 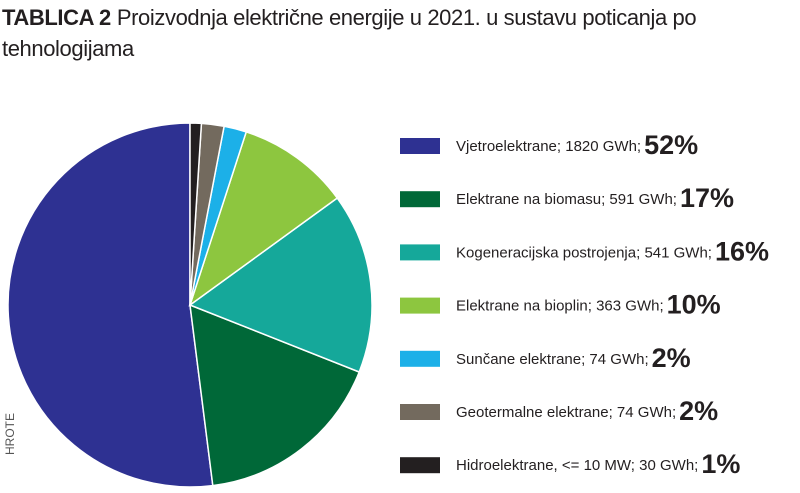 I want to click on legend-entry: Kogeneracijska postrojenja; 541 GWh; 16%, so click(x=612, y=252).